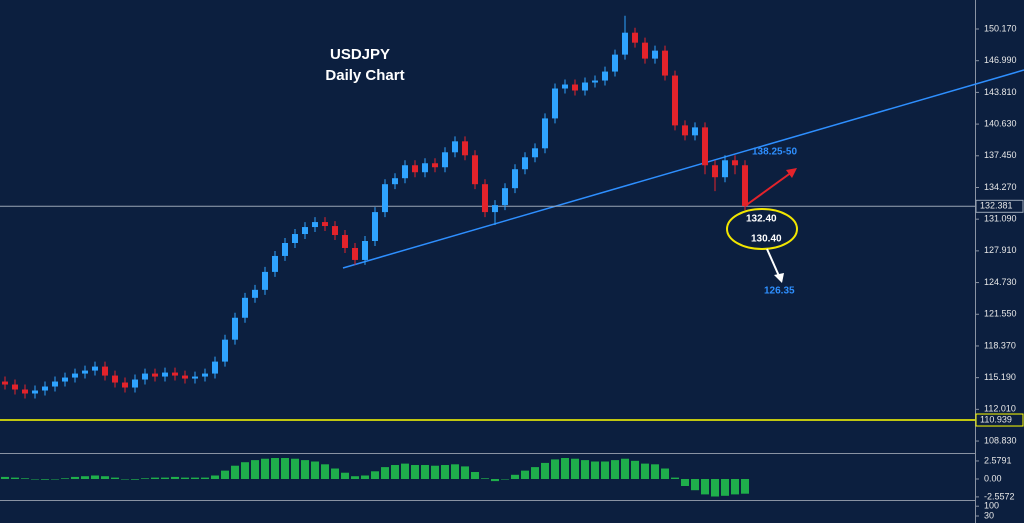  What do you see at coordinates (996, 206) in the screenshot?
I see `price-label: 132.381` at bounding box center [996, 206].